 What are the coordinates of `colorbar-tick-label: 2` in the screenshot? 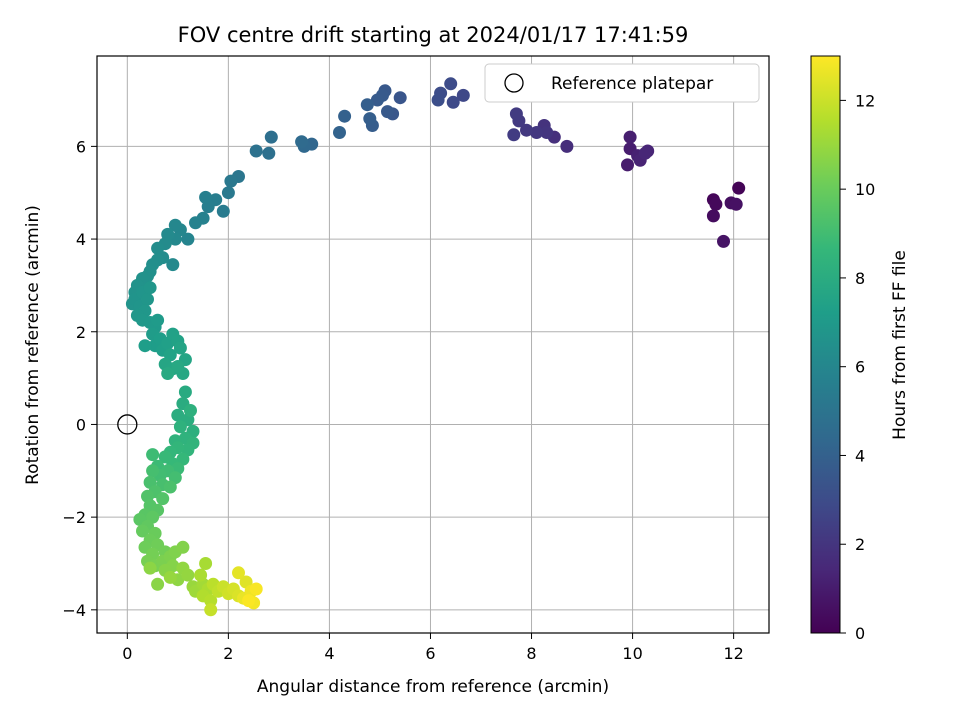 It's located at (860, 544).